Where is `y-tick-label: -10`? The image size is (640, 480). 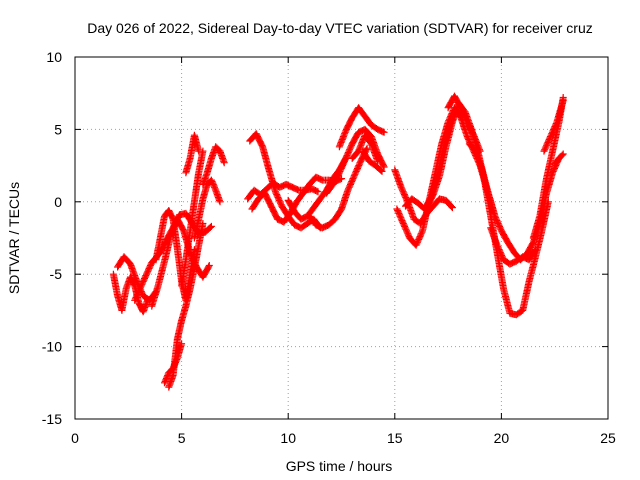
y-tick-label: -10 is located at coordinates (52, 347).